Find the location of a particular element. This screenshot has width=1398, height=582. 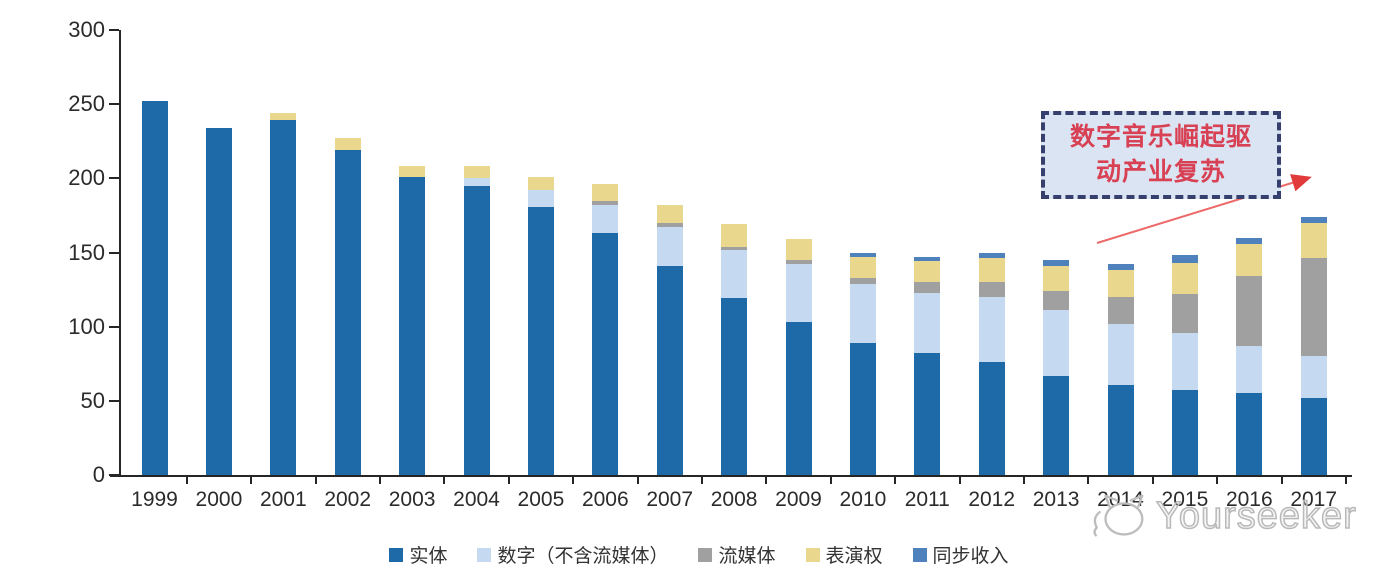

y-axis-label: 150 is located at coordinates (86, 252).